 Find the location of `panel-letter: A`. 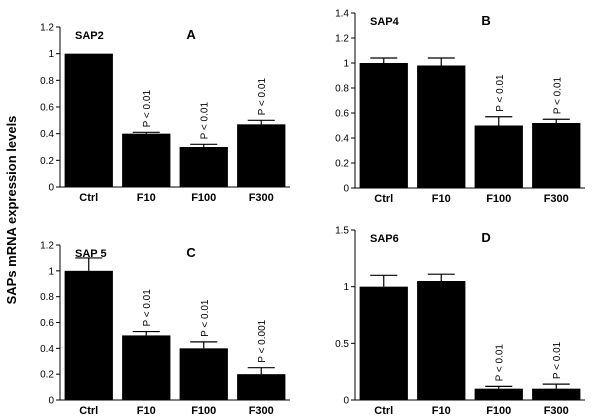

panel-letter: A is located at coordinates (191, 34).